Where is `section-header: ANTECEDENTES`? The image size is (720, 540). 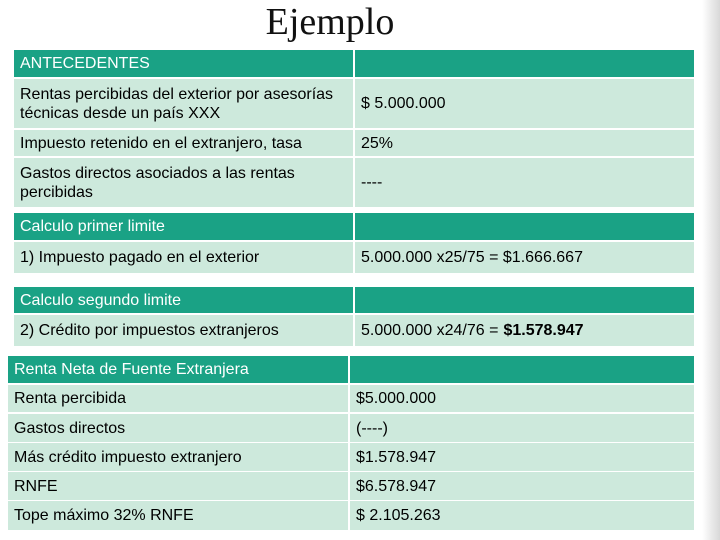 section-header: ANTECEDENTES is located at coordinates (183, 63).